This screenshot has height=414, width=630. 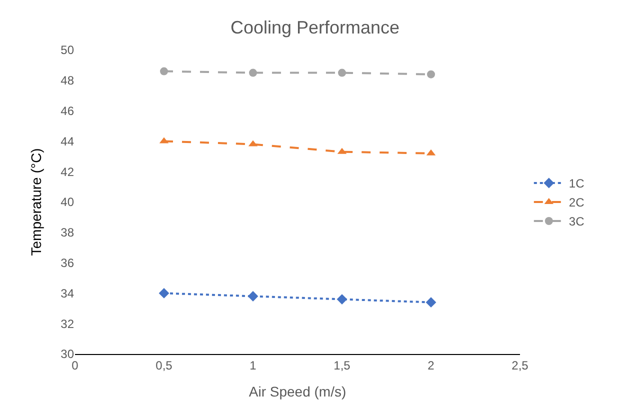 I want to click on y-tick-label: 42, so click(x=67, y=171).